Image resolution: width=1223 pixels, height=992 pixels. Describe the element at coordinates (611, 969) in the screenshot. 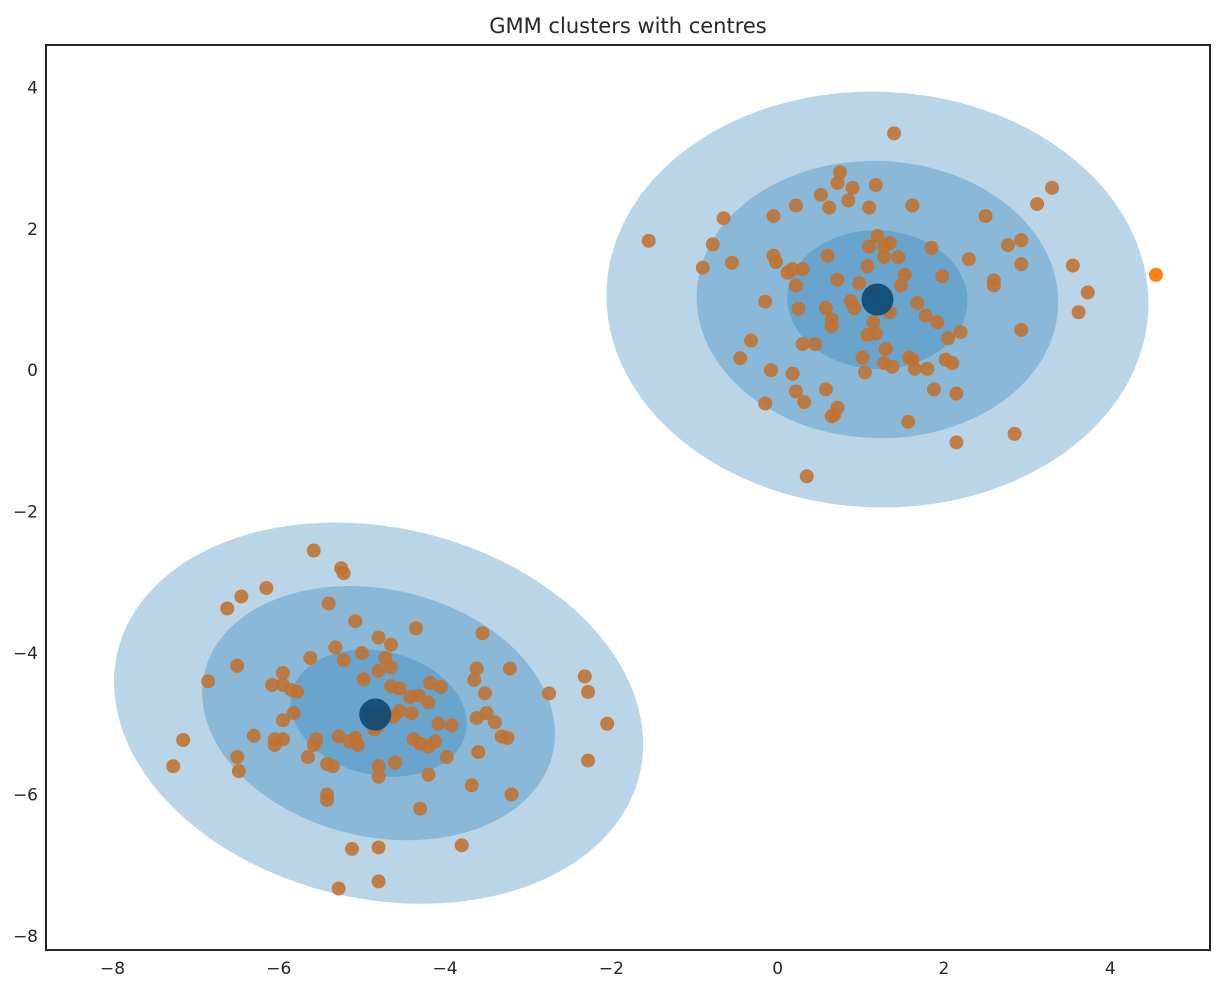

I see `x-tick-label: −2` at that location.